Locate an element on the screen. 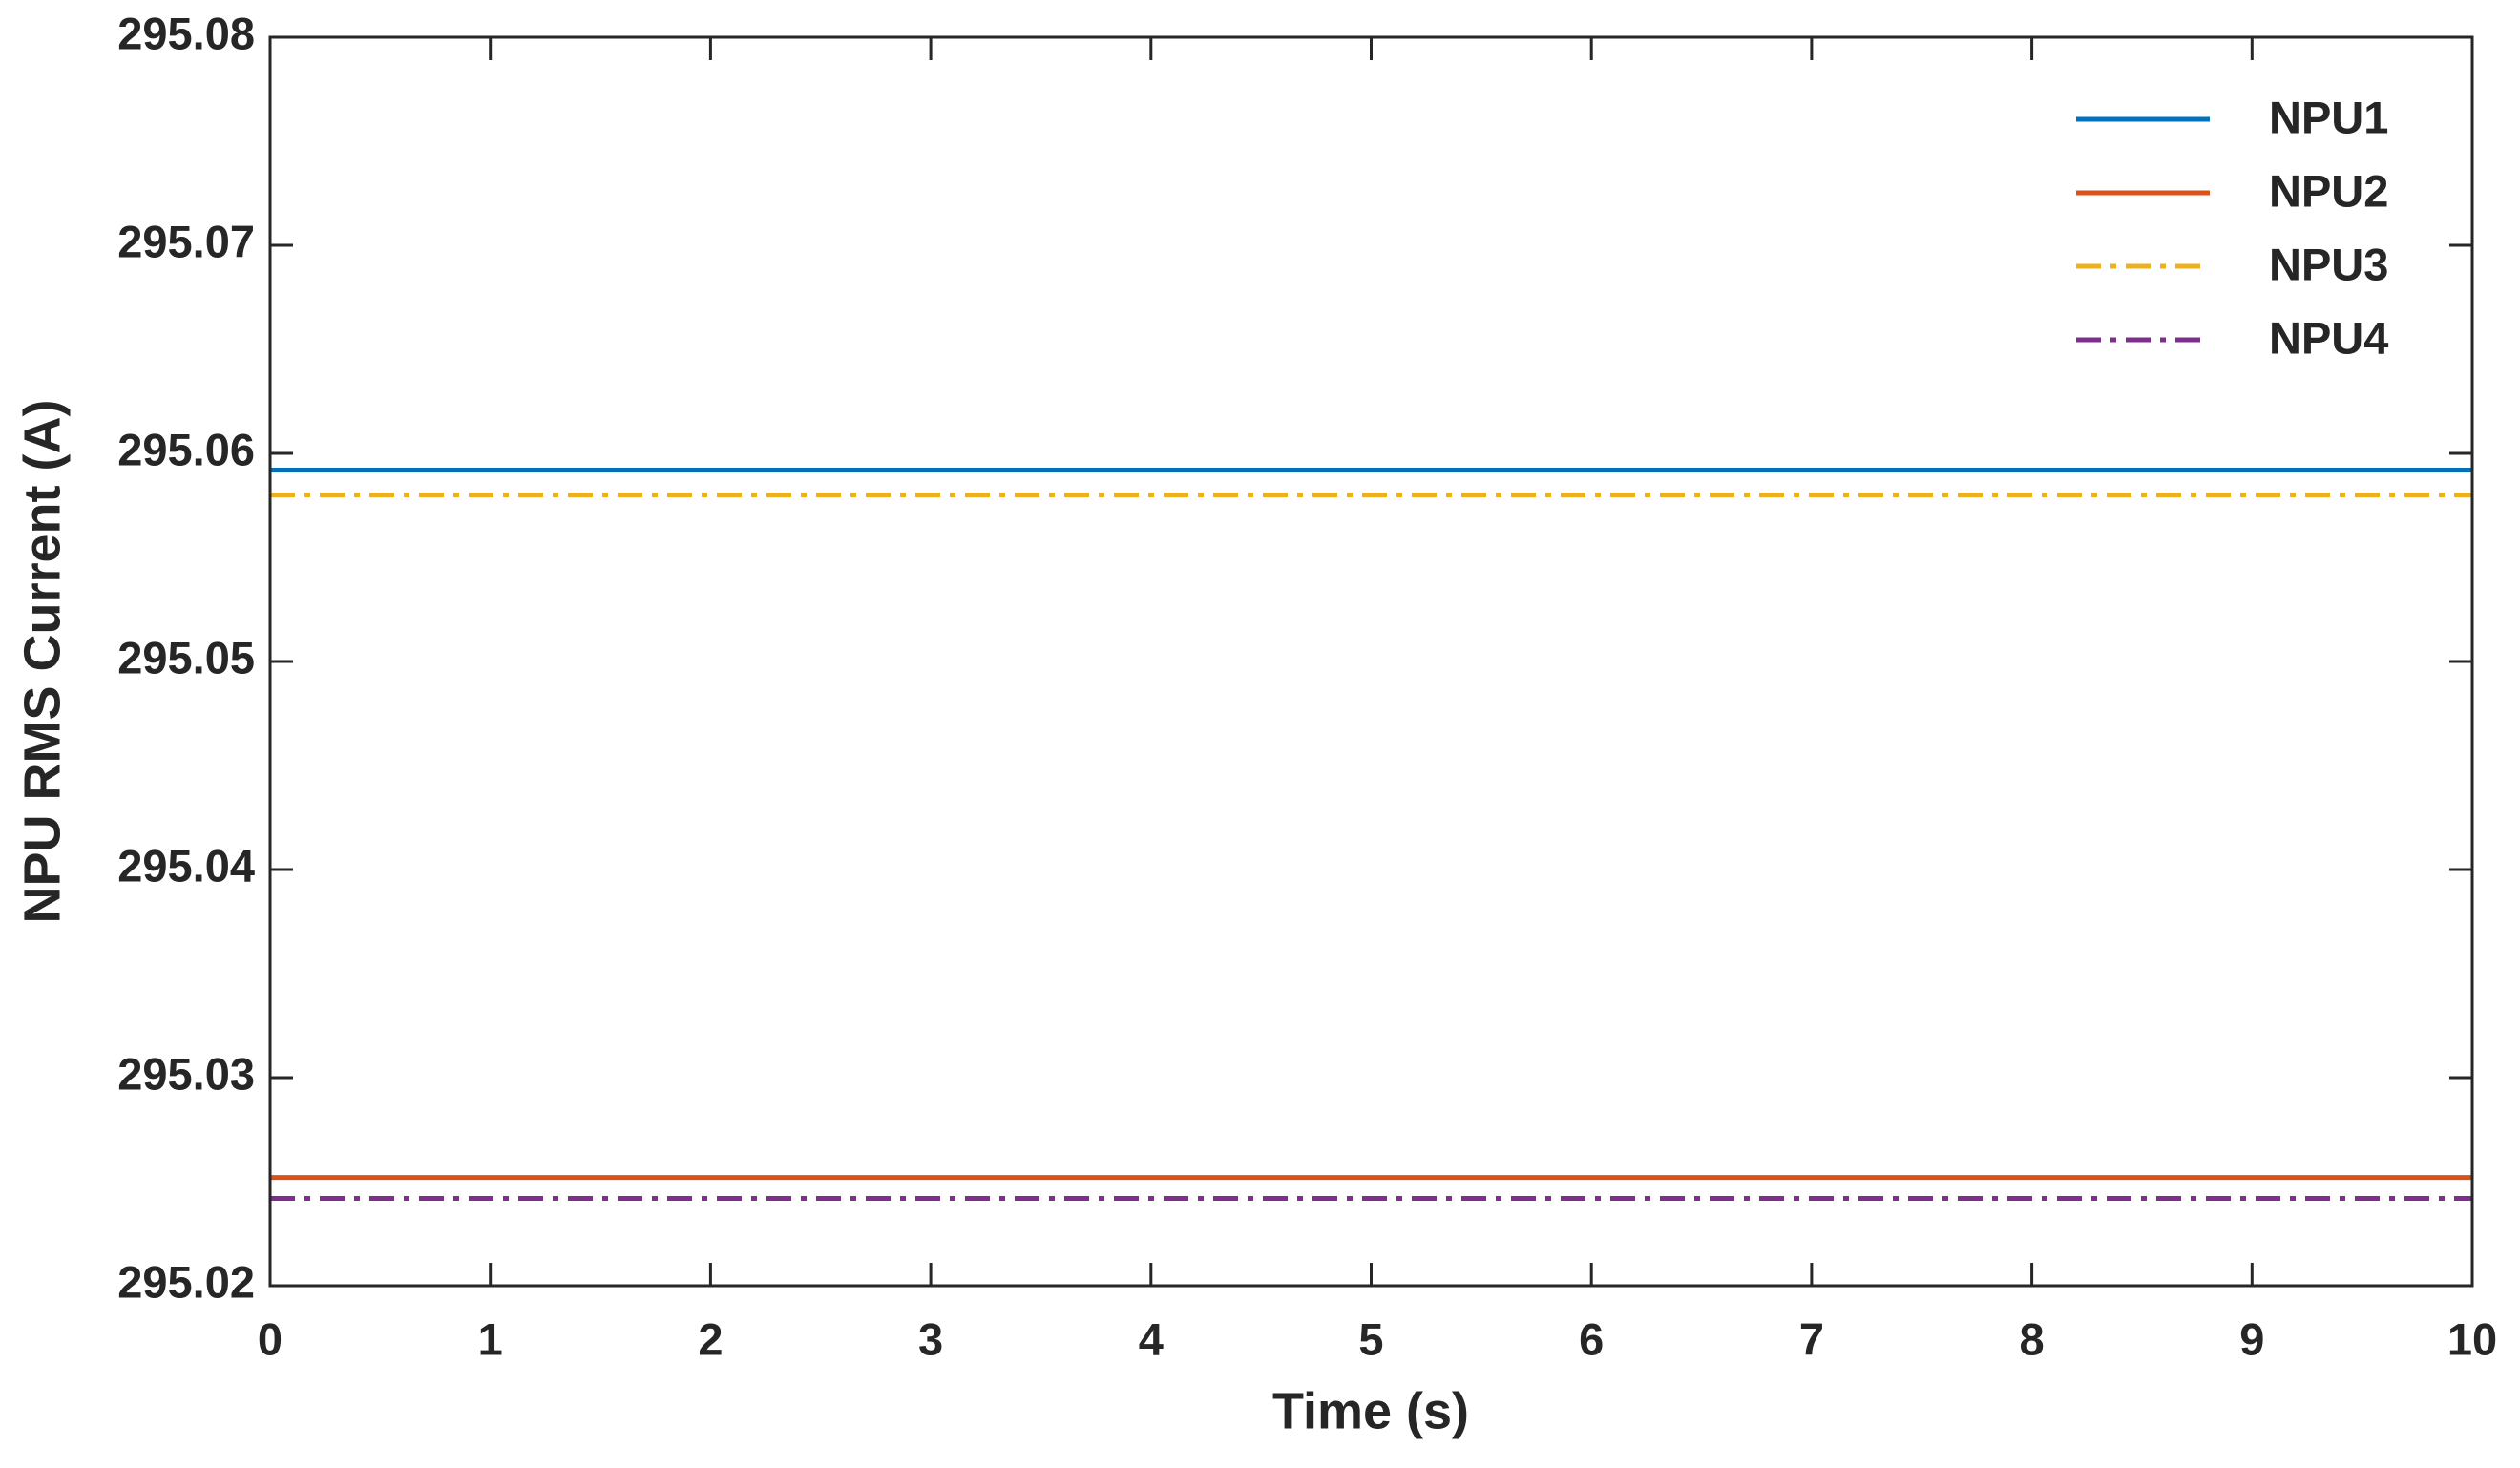  x-tick-label: 4 is located at coordinates (1152, 1338).